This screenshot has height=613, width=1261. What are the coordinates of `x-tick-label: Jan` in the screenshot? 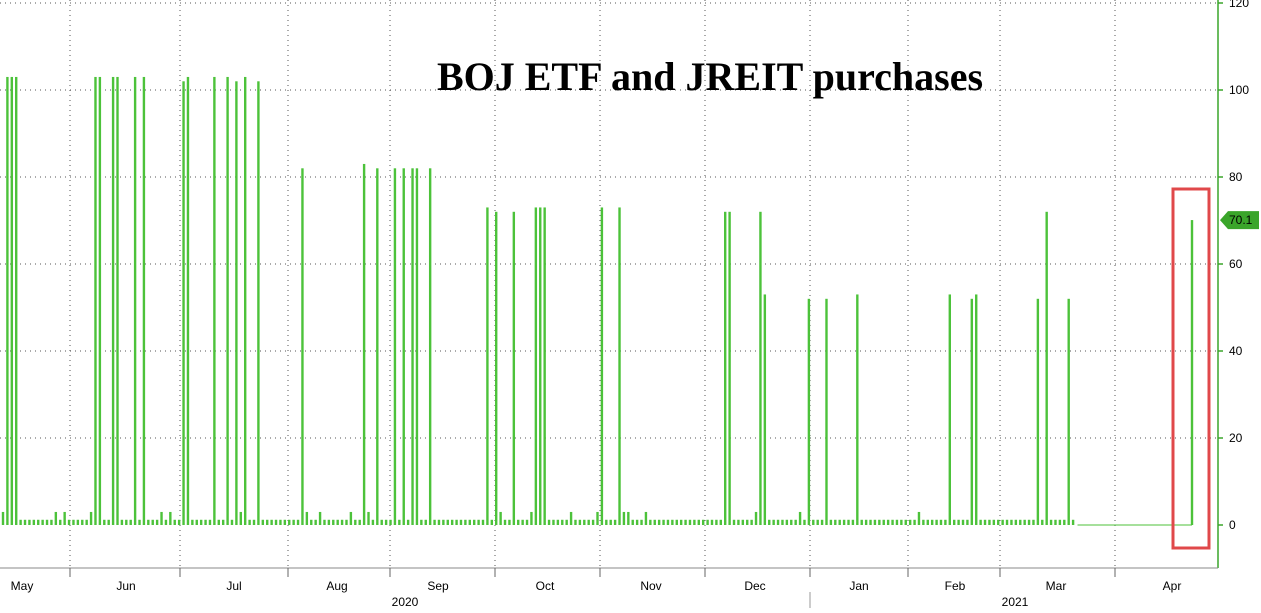 It's located at (858, 586).